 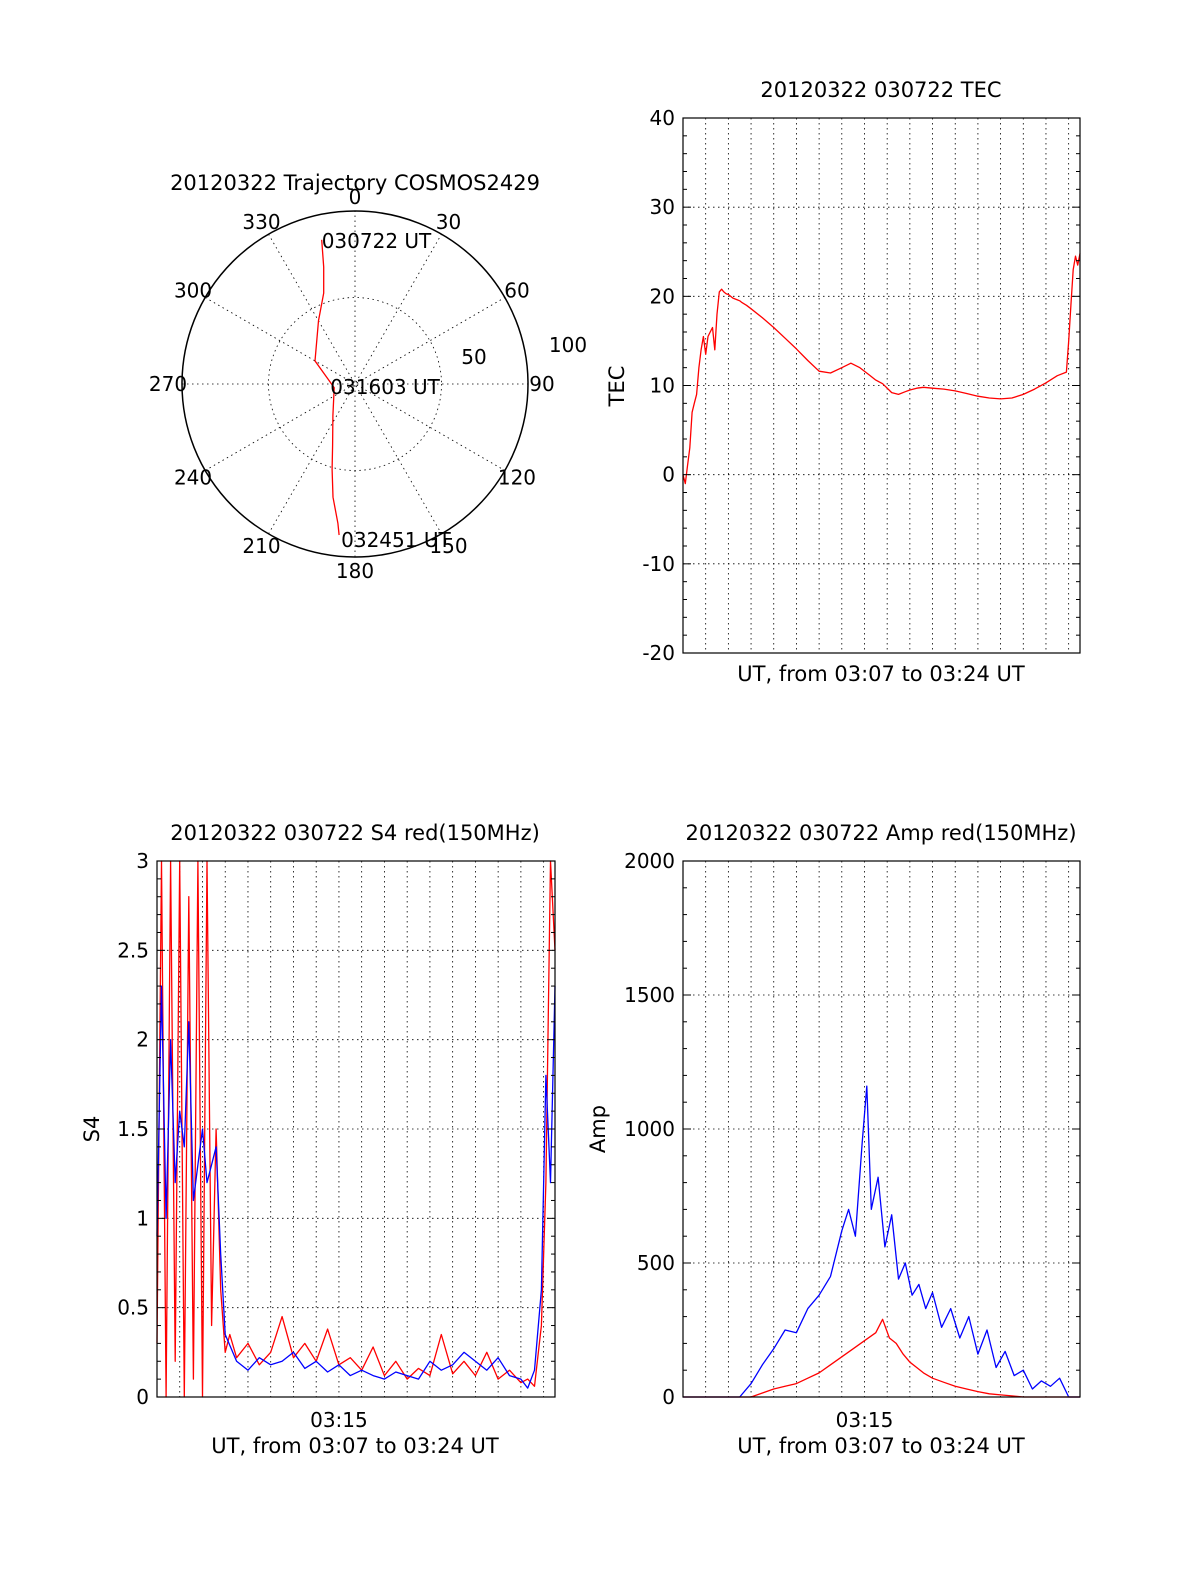 I want to click on polar-azimuth-label: 60, so click(x=516, y=291).